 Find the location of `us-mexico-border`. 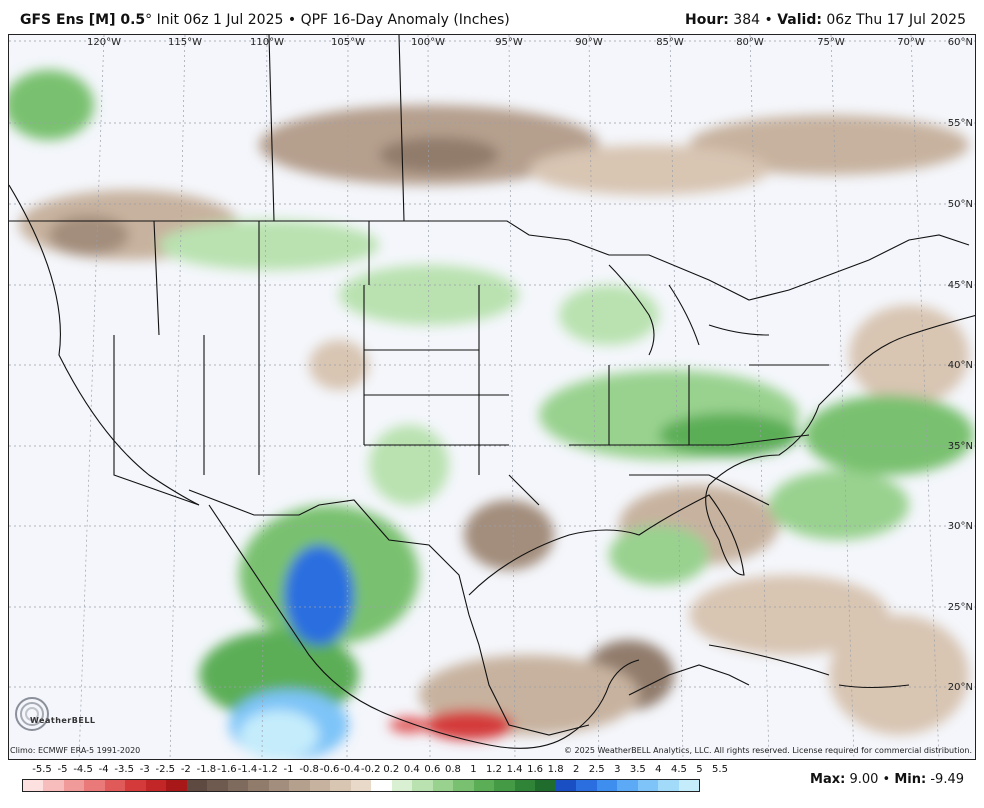

us-mexico-border is located at coordinates (389, 612).